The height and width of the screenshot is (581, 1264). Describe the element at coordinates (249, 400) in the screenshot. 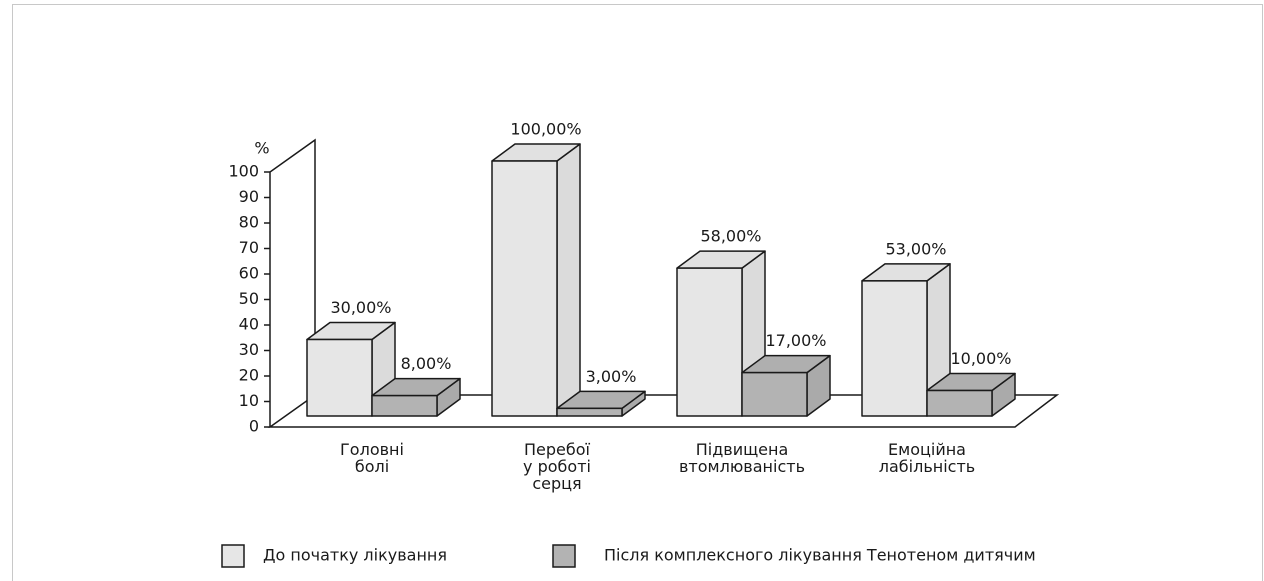

I see `y-tick-label: 10` at that location.